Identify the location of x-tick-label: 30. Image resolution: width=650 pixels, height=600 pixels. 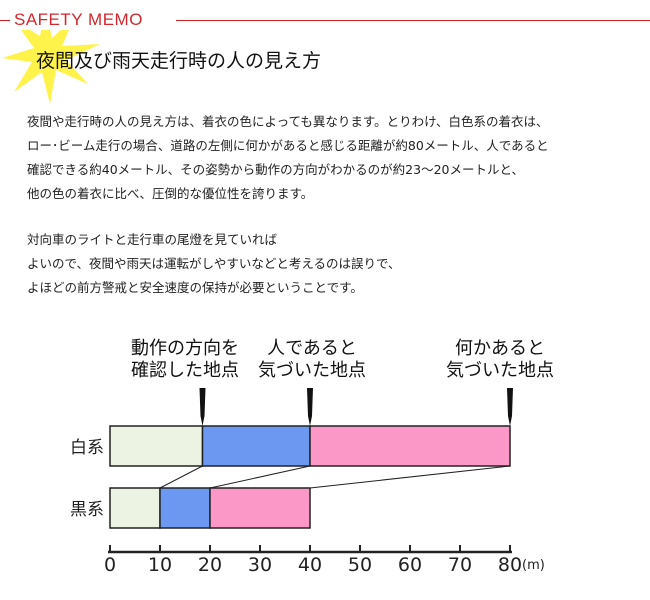
(260, 565).